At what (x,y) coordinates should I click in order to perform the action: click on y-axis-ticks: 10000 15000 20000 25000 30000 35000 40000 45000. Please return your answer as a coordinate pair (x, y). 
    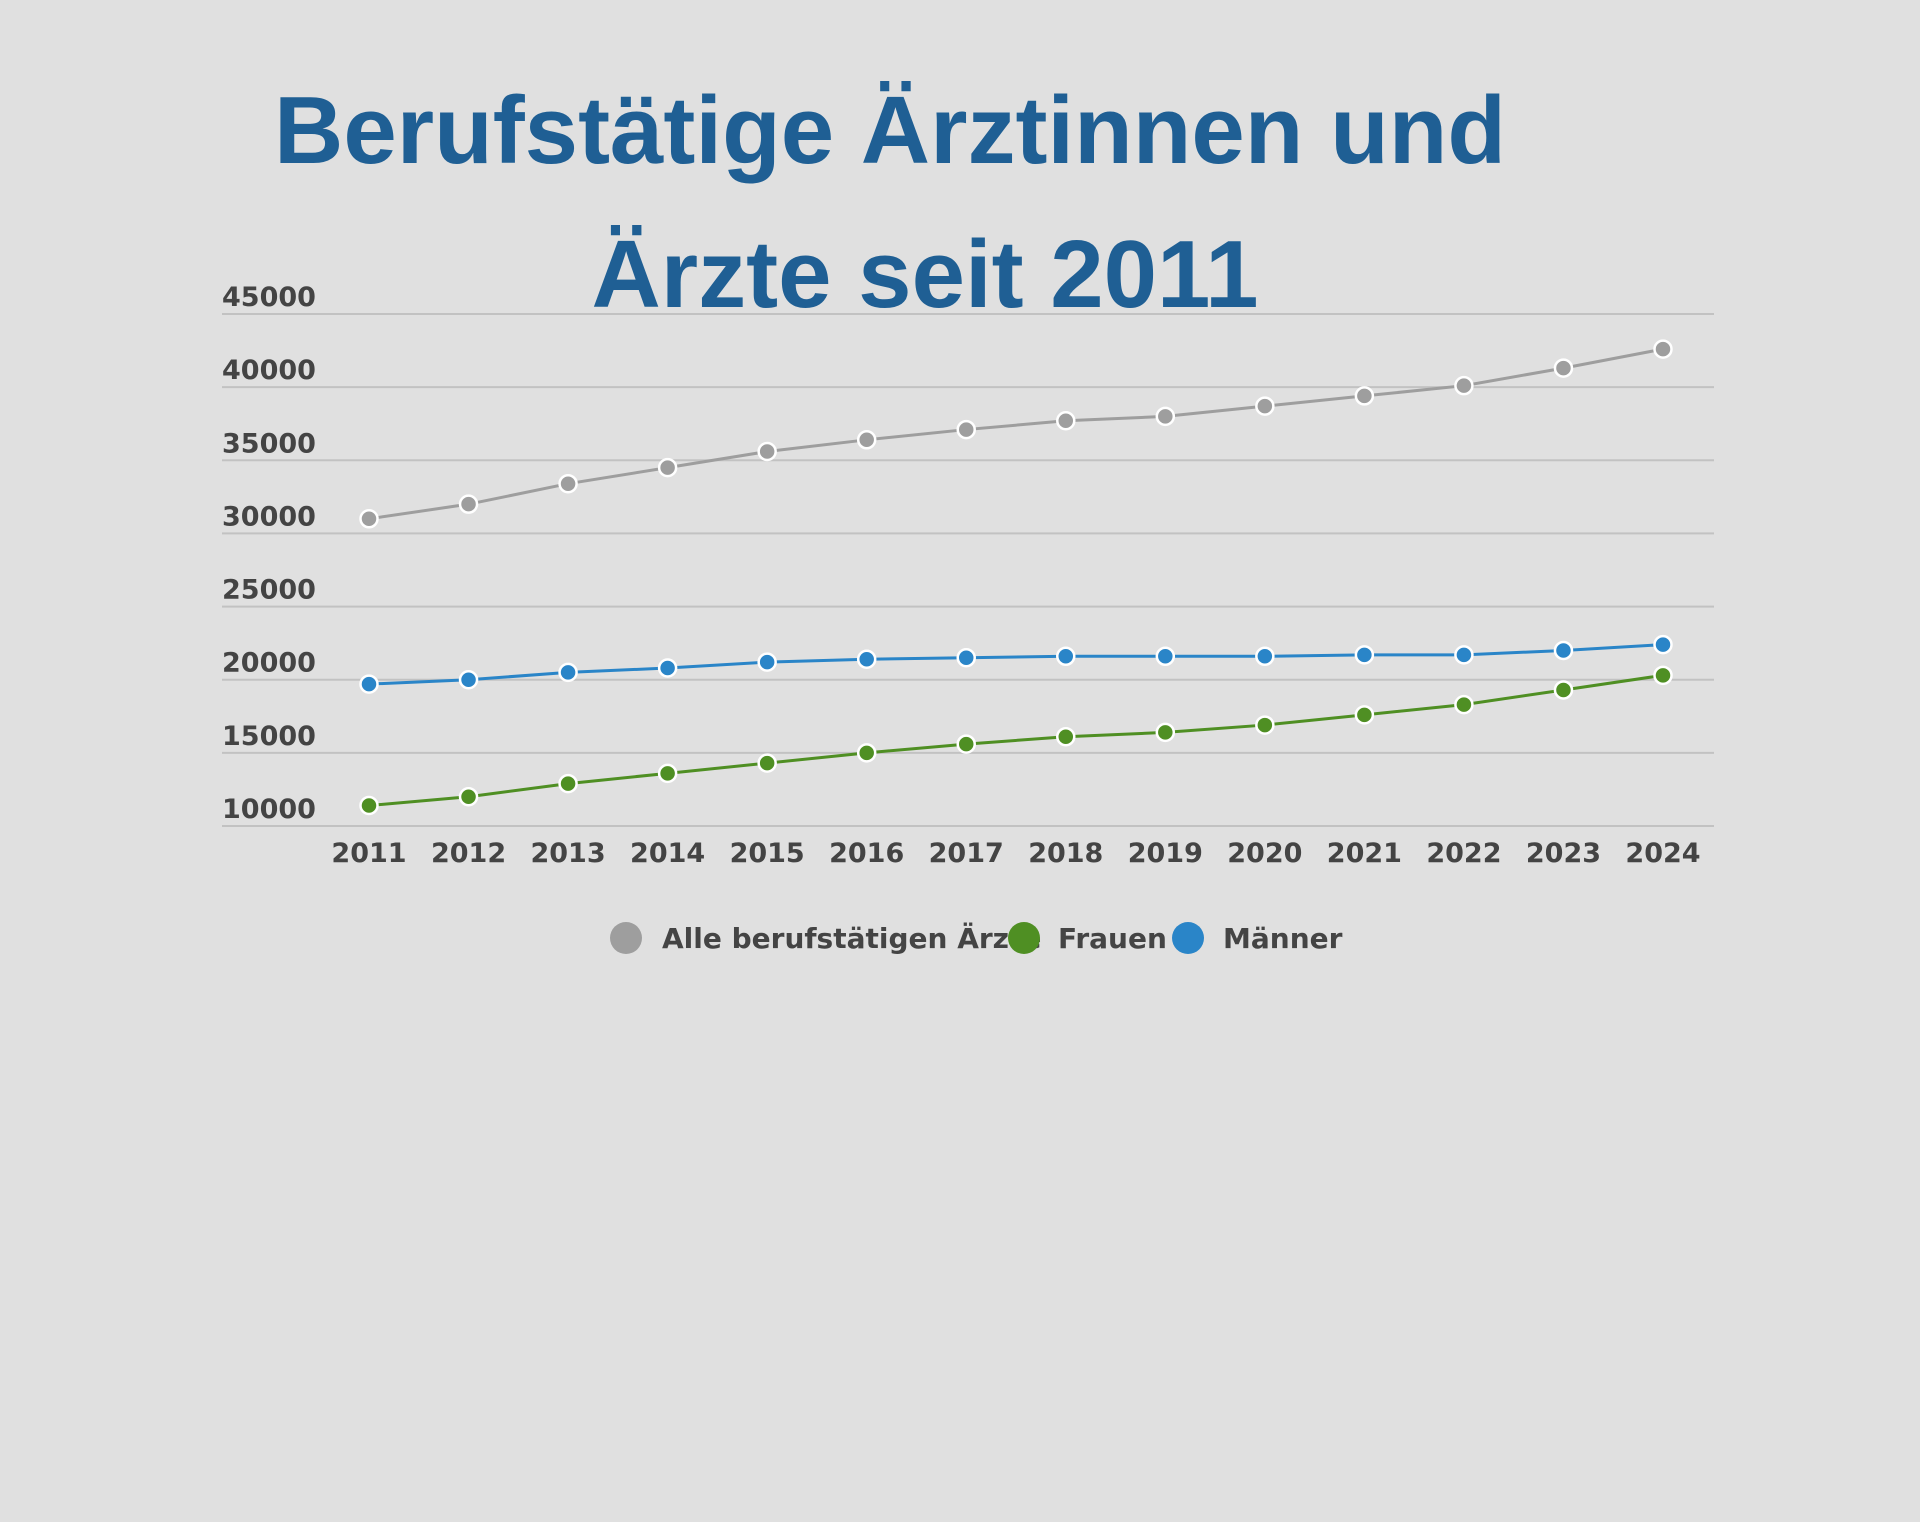
    Looking at the image, I should click on (269, 553).